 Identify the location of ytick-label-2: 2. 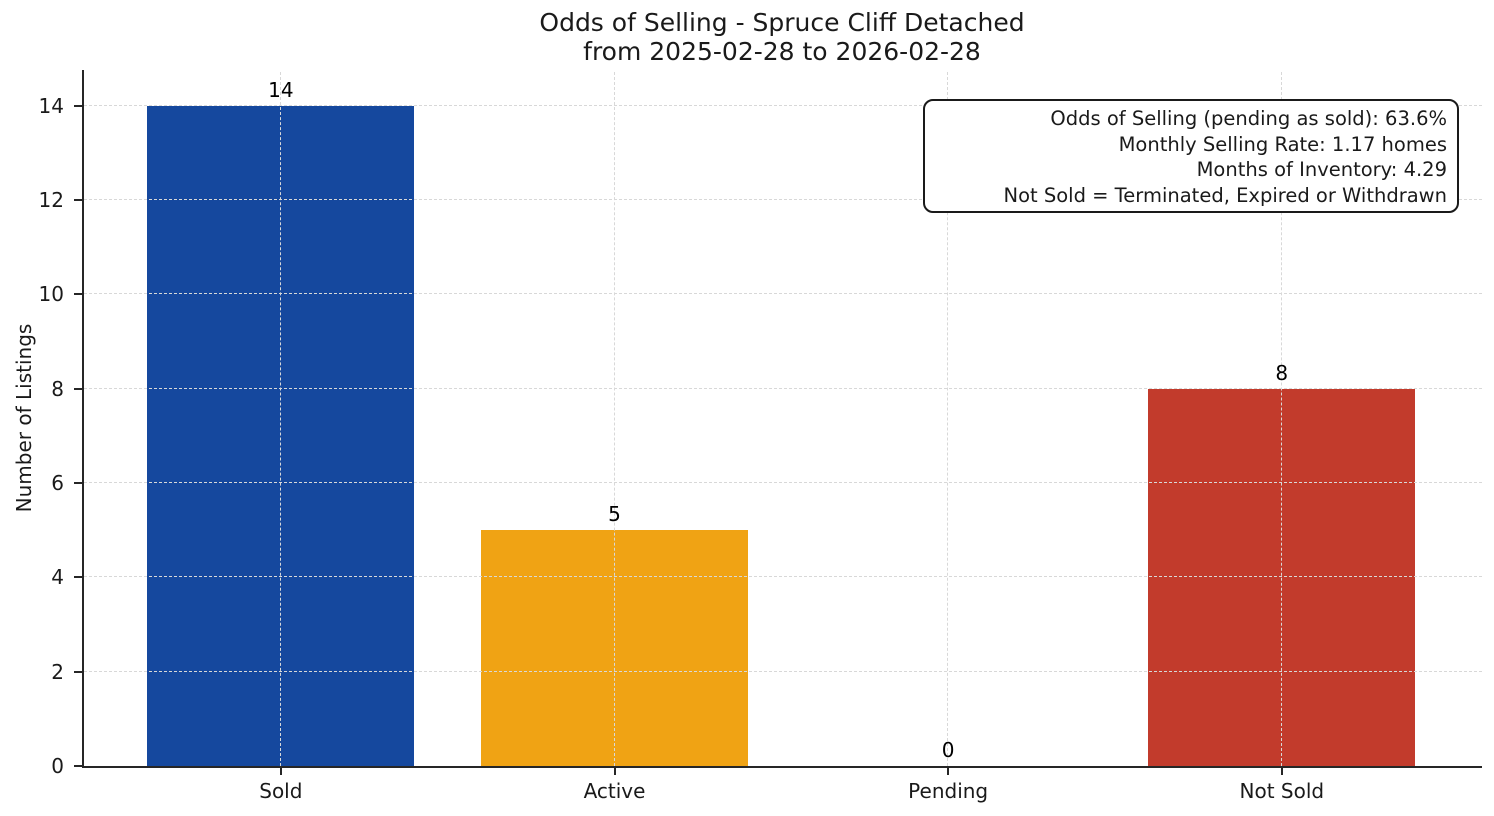
(57, 671).